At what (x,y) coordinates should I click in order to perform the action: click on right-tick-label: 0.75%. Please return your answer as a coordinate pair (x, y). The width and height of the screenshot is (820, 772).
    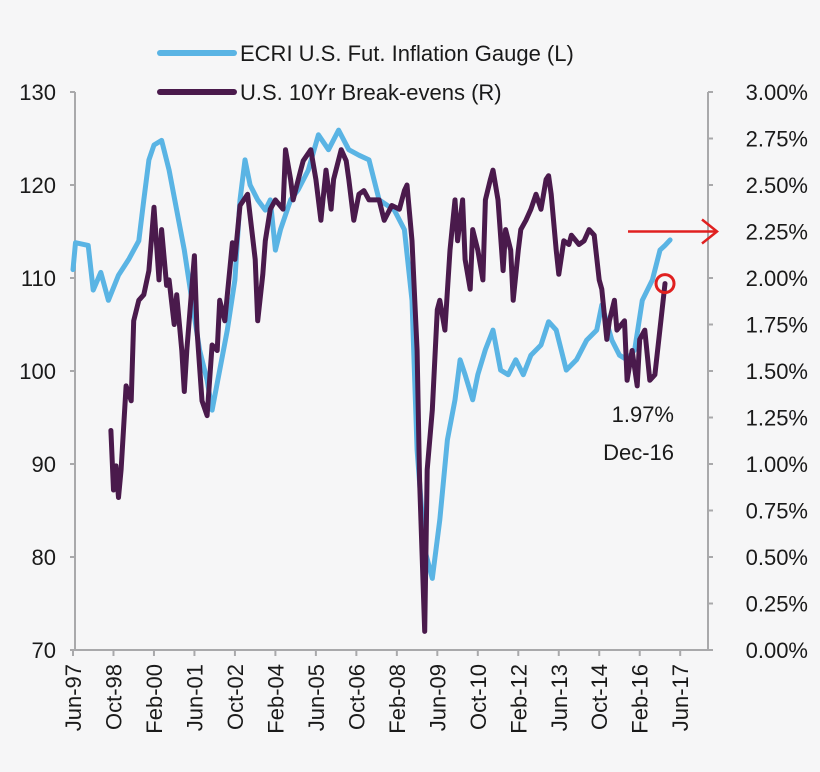
    Looking at the image, I should click on (777, 511).